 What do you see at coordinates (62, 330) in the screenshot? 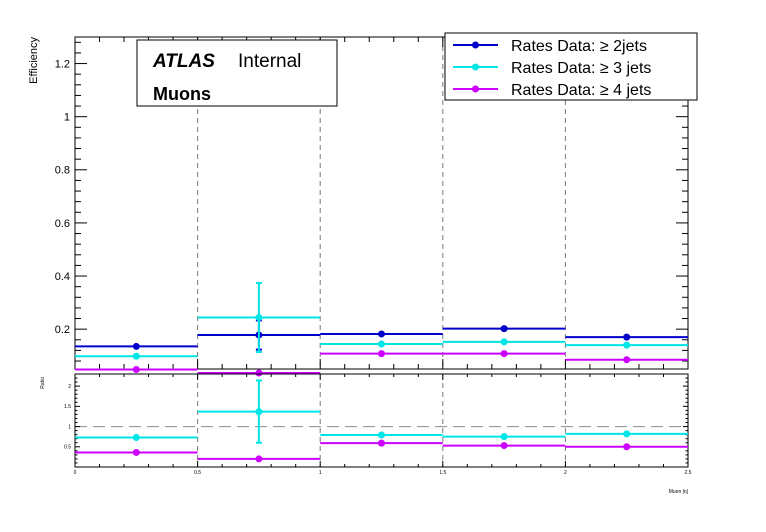
I see `y-tick-label: 0.2` at bounding box center [62, 330].